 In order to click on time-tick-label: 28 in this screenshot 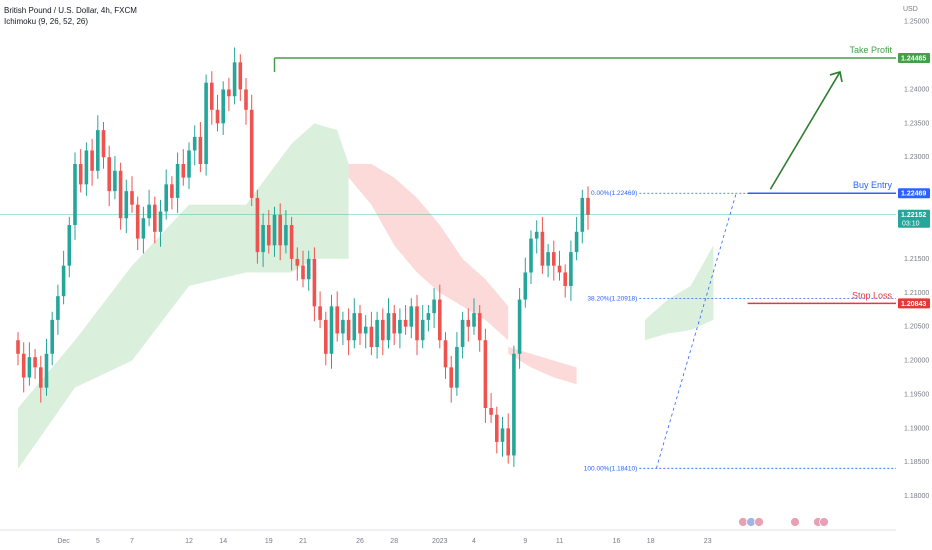, I will do `click(394, 541)`.